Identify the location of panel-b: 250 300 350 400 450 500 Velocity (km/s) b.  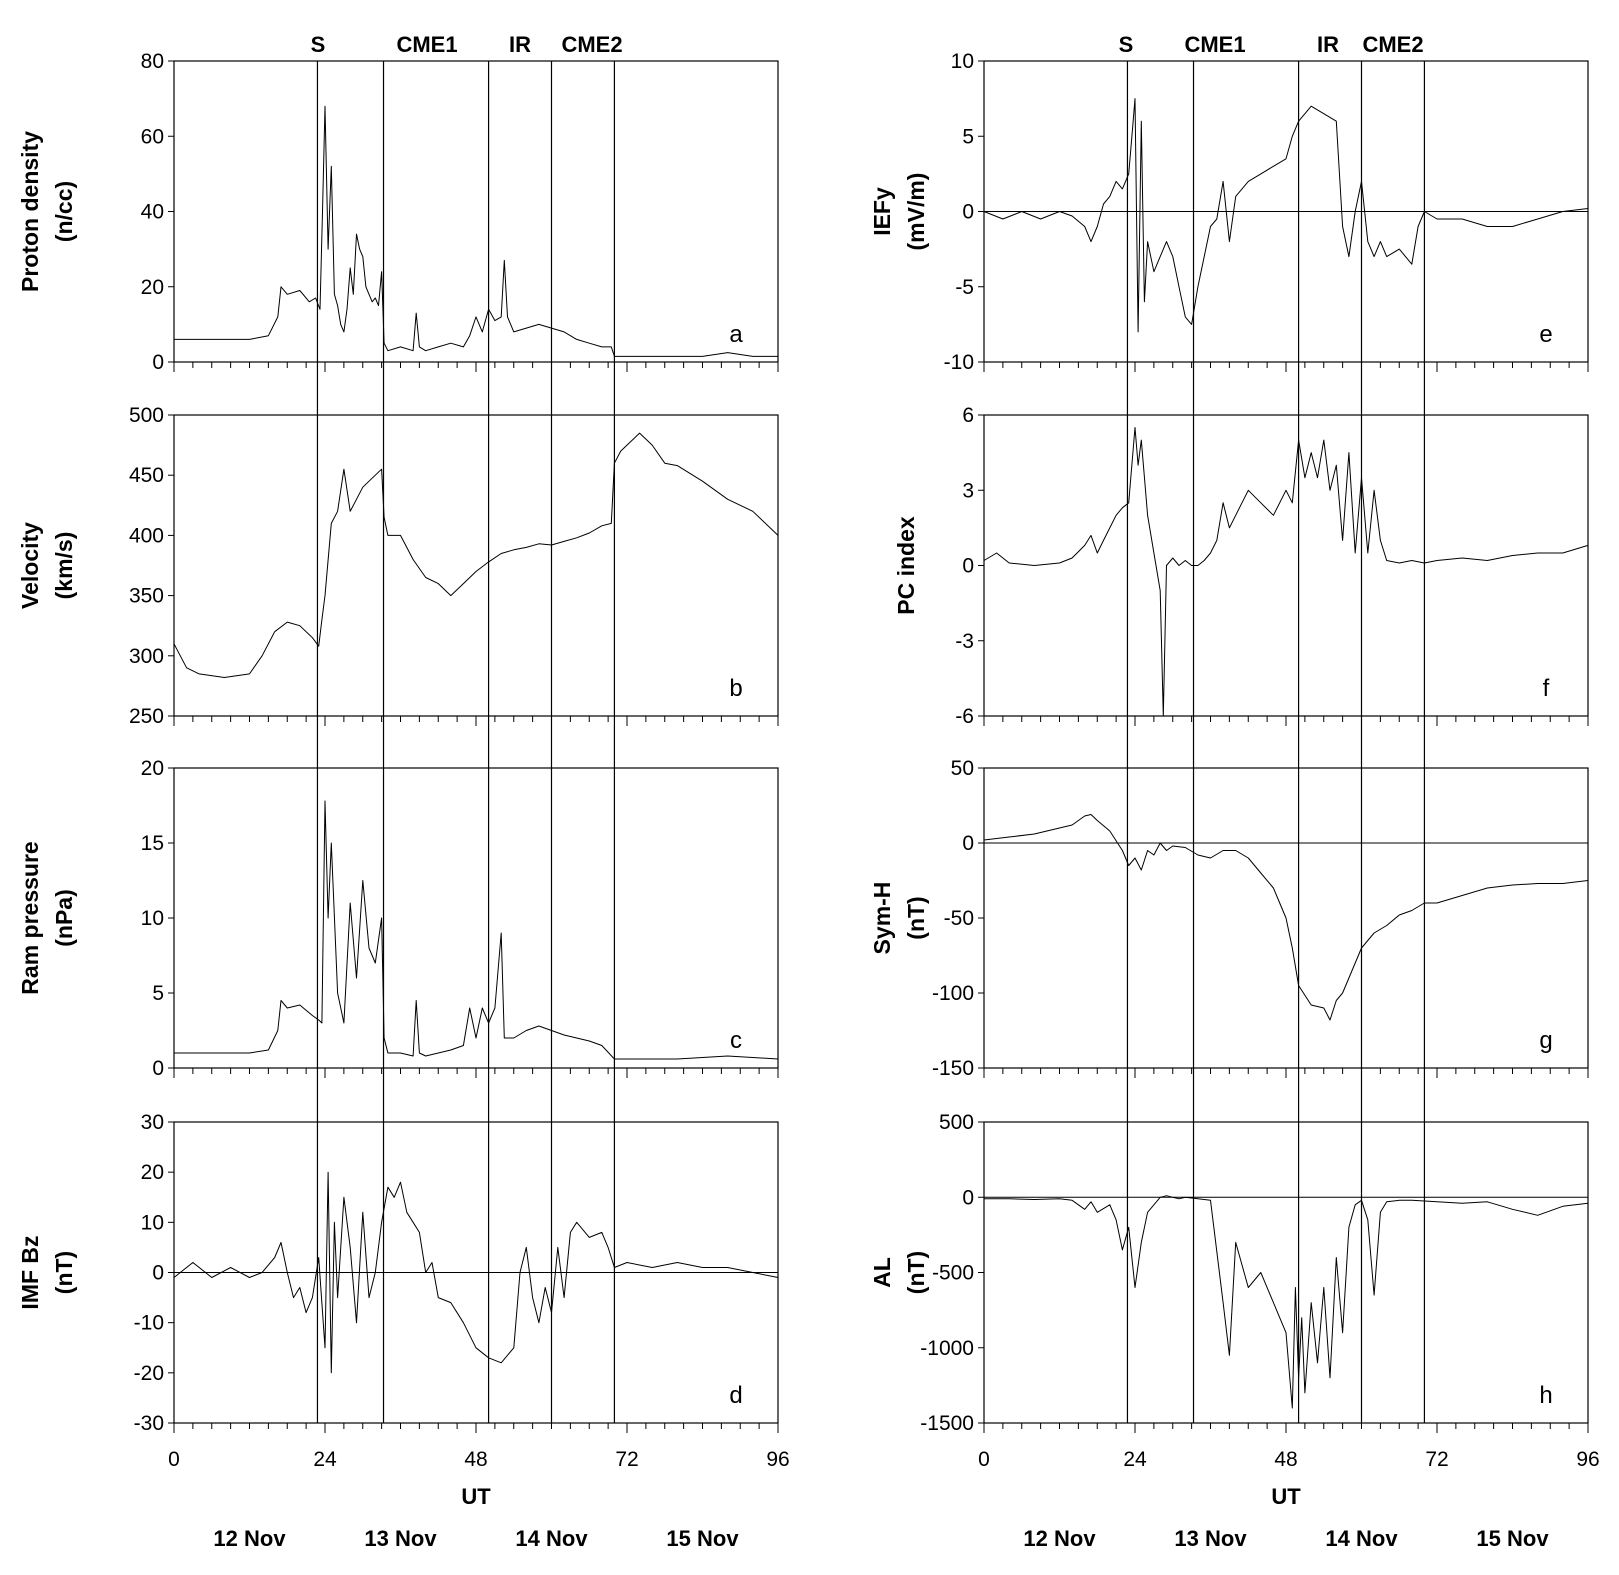
(398, 566).